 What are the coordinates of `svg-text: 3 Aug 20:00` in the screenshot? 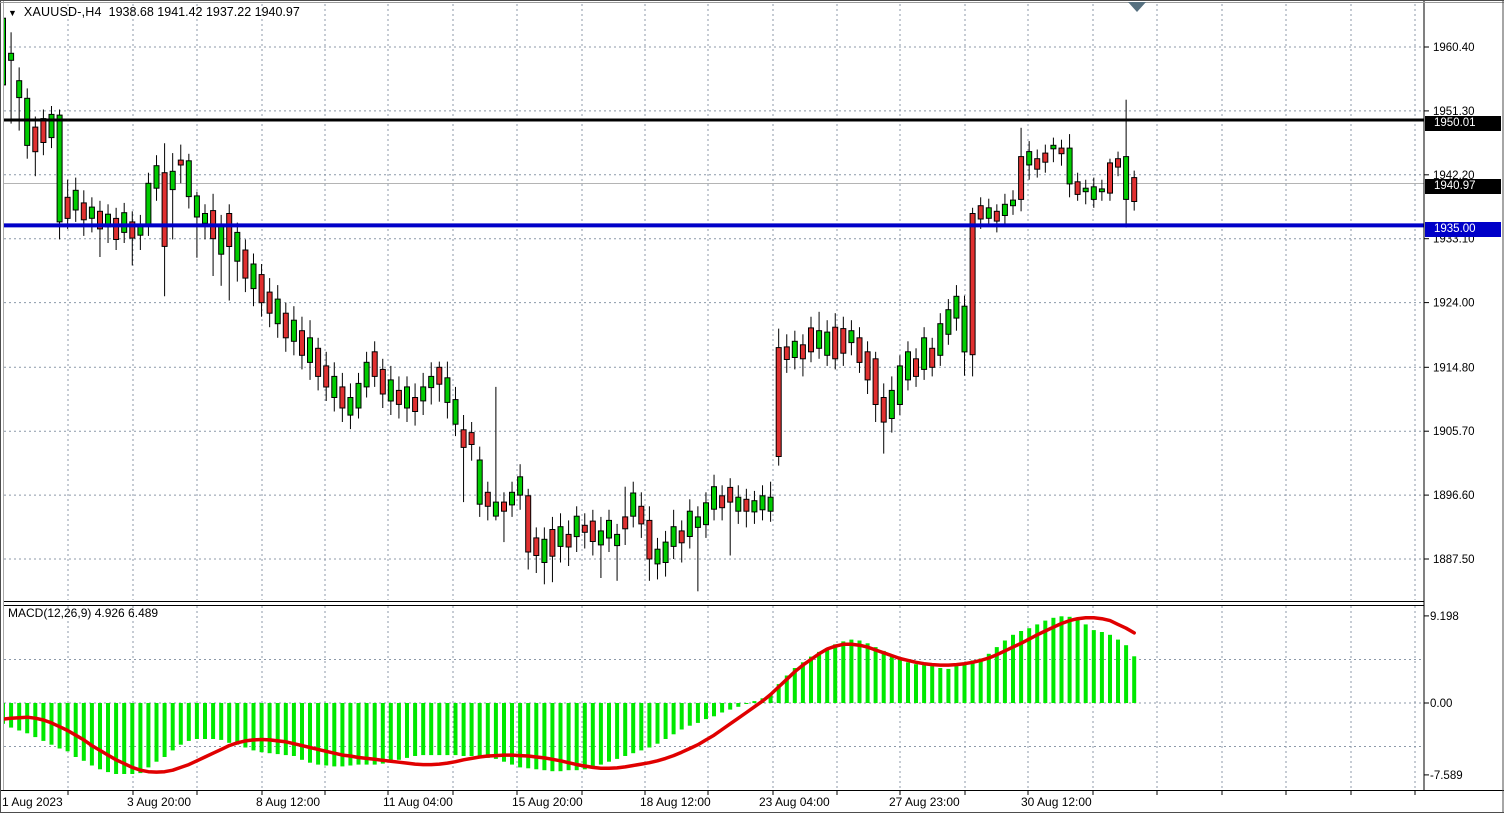 It's located at (159, 802).